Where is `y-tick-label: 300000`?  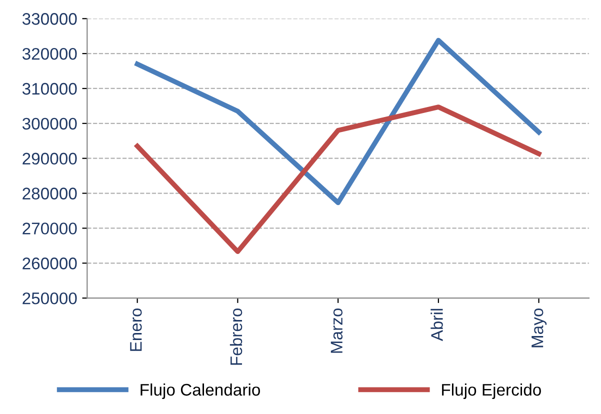
y-tick-label: 300000 is located at coordinates (49, 124).